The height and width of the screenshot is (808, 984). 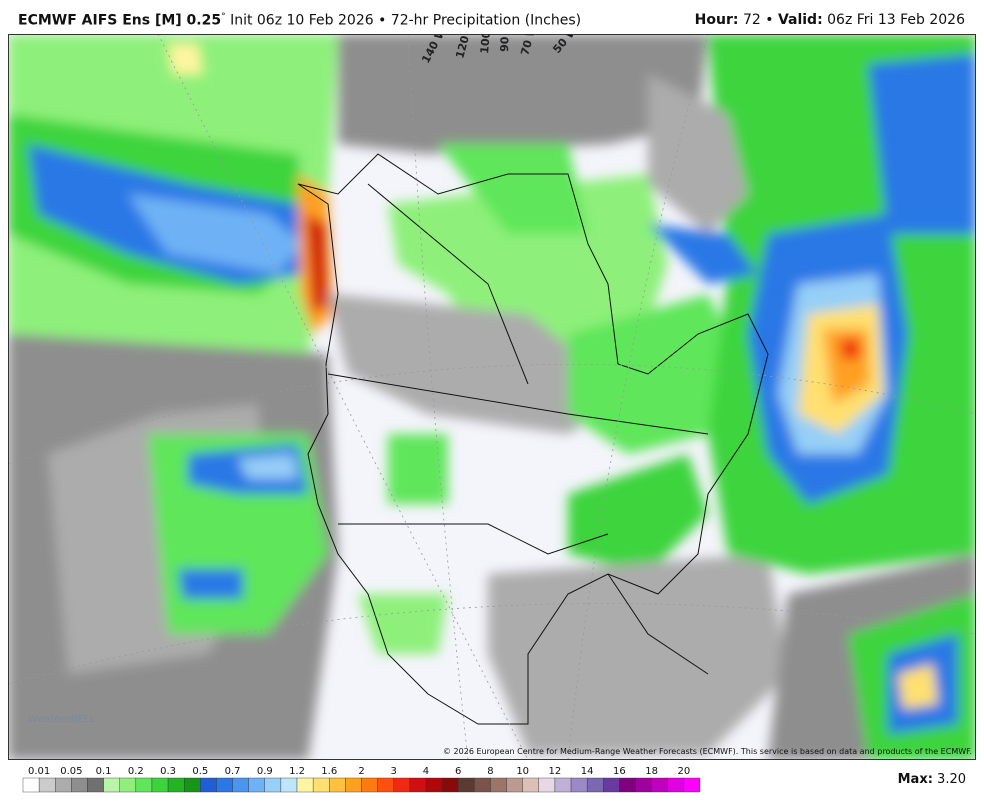 I want to click on legend-tick-label: 2, so click(x=361, y=771).